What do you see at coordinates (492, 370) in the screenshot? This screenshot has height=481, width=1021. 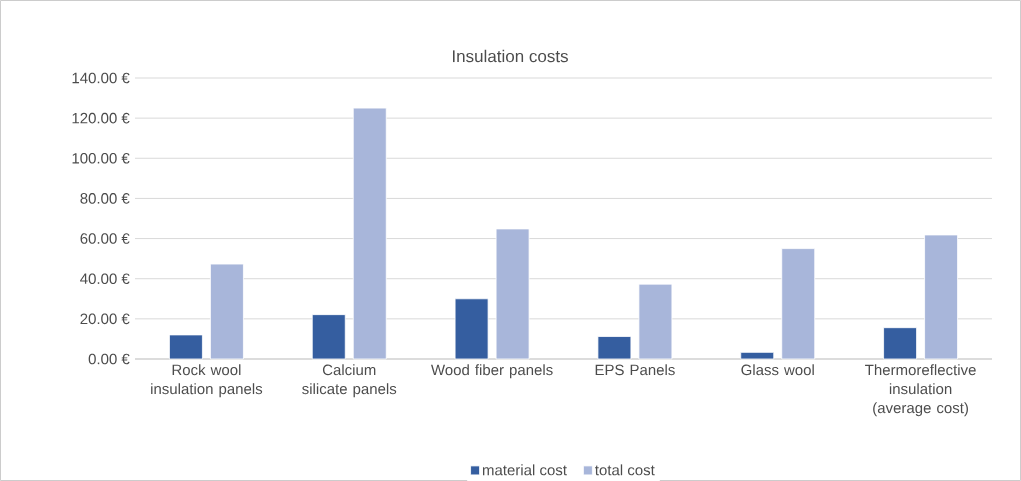 I see `x-tick-label: Wood fiber panels` at bounding box center [492, 370].